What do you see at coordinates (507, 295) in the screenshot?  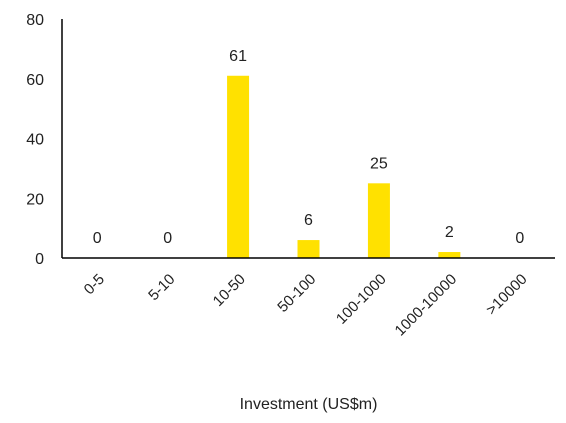 I see `x-tick-label: >10000` at bounding box center [507, 295].